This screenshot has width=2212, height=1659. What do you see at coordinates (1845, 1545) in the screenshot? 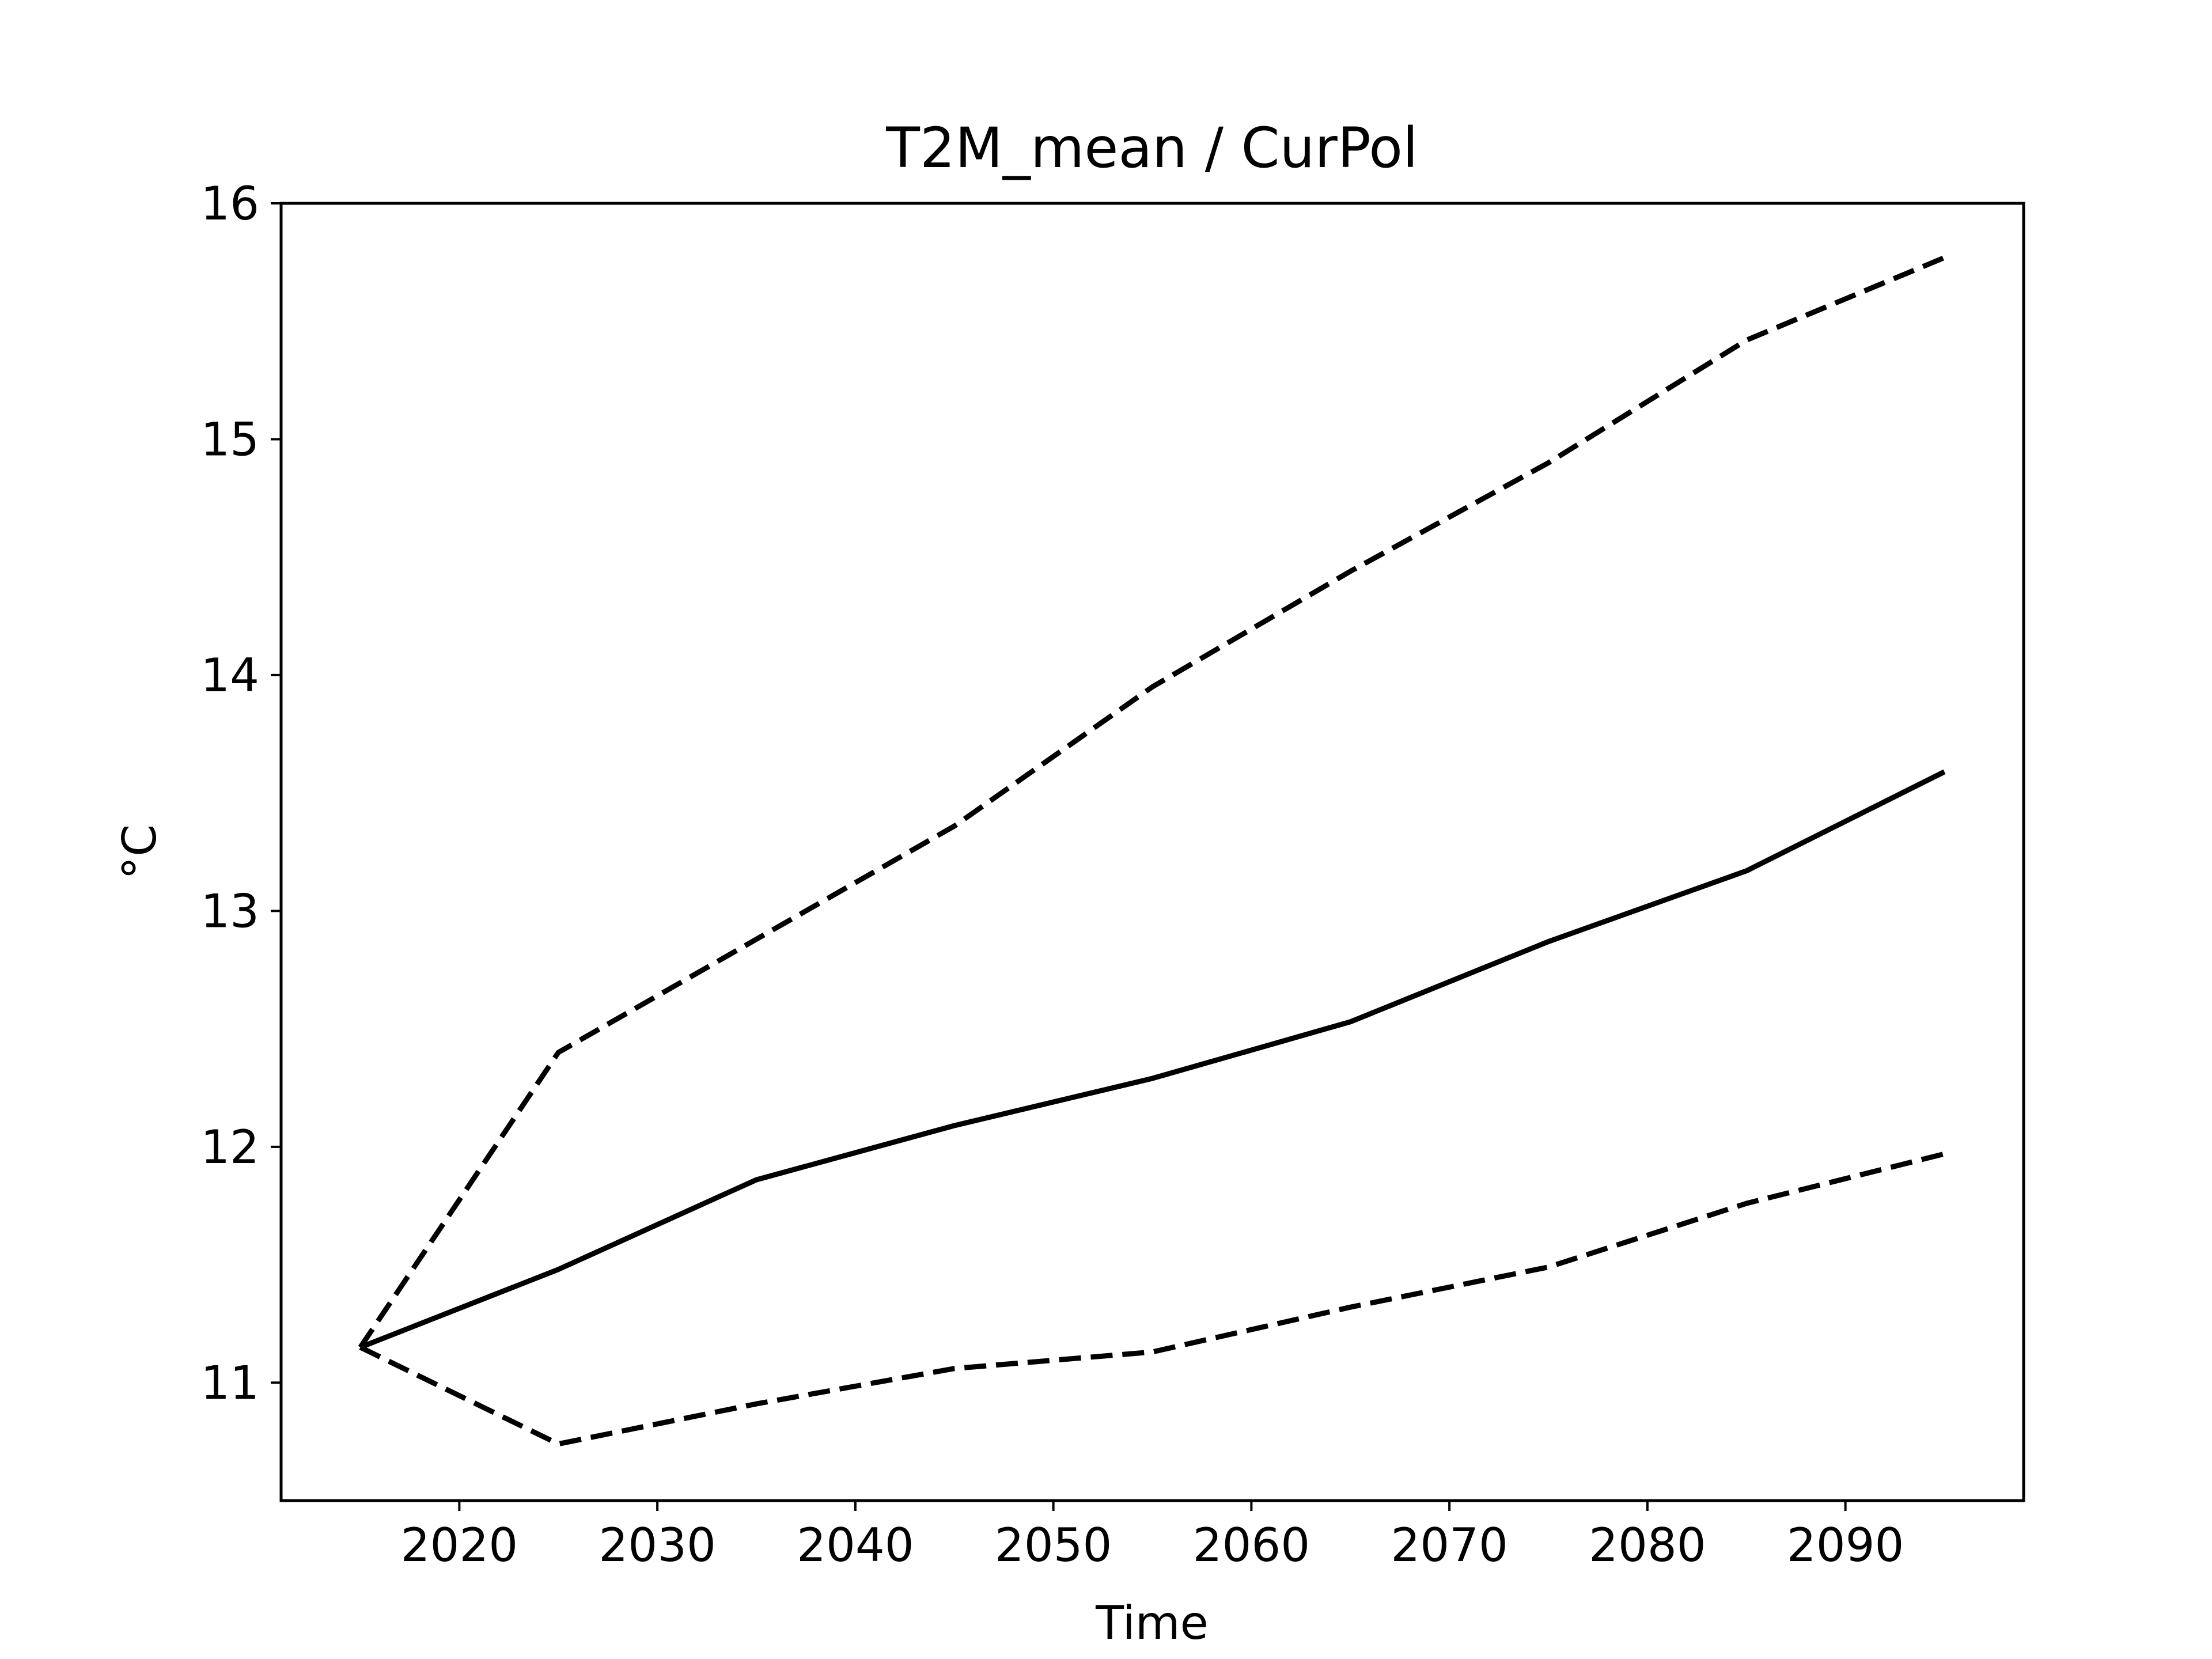
I see `x-tick-label: 2090` at bounding box center [1845, 1545].